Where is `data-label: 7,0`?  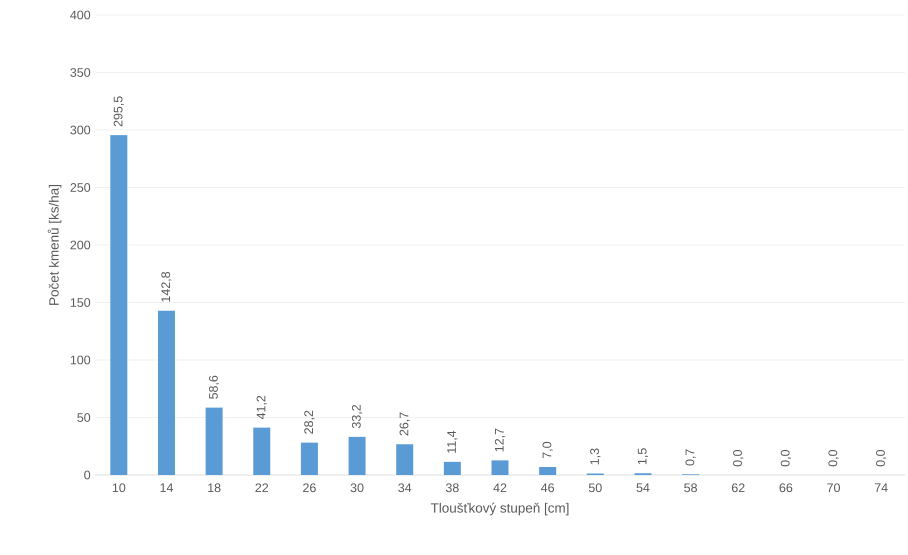
data-label: 7,0 is located at coordinates (547, 450).